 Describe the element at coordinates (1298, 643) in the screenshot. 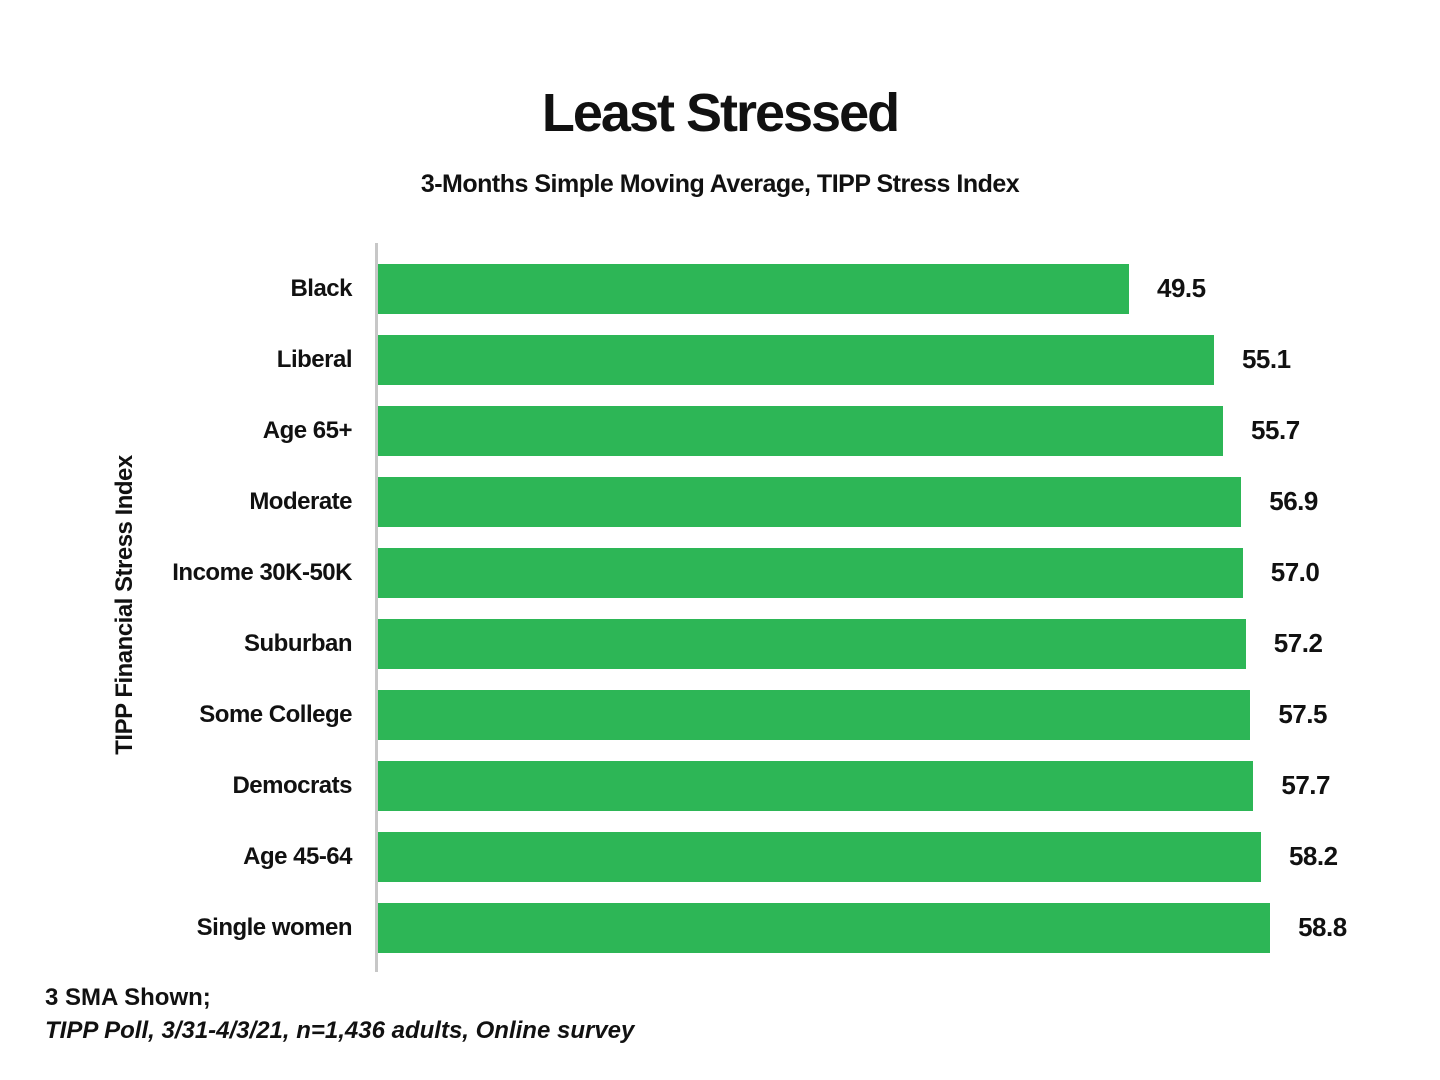

I see `value-label: 57.2` at that location.